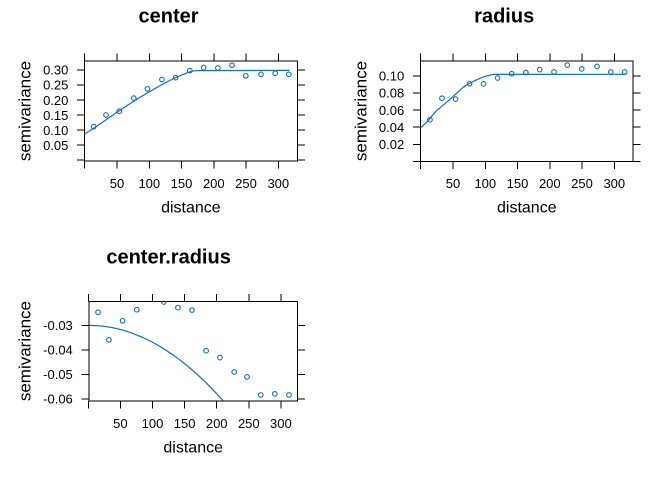 The image size is (672, 485). Describe the element at coordinates (391, 93) in the screenshot. I see `svg-text: 0.08` at that location.